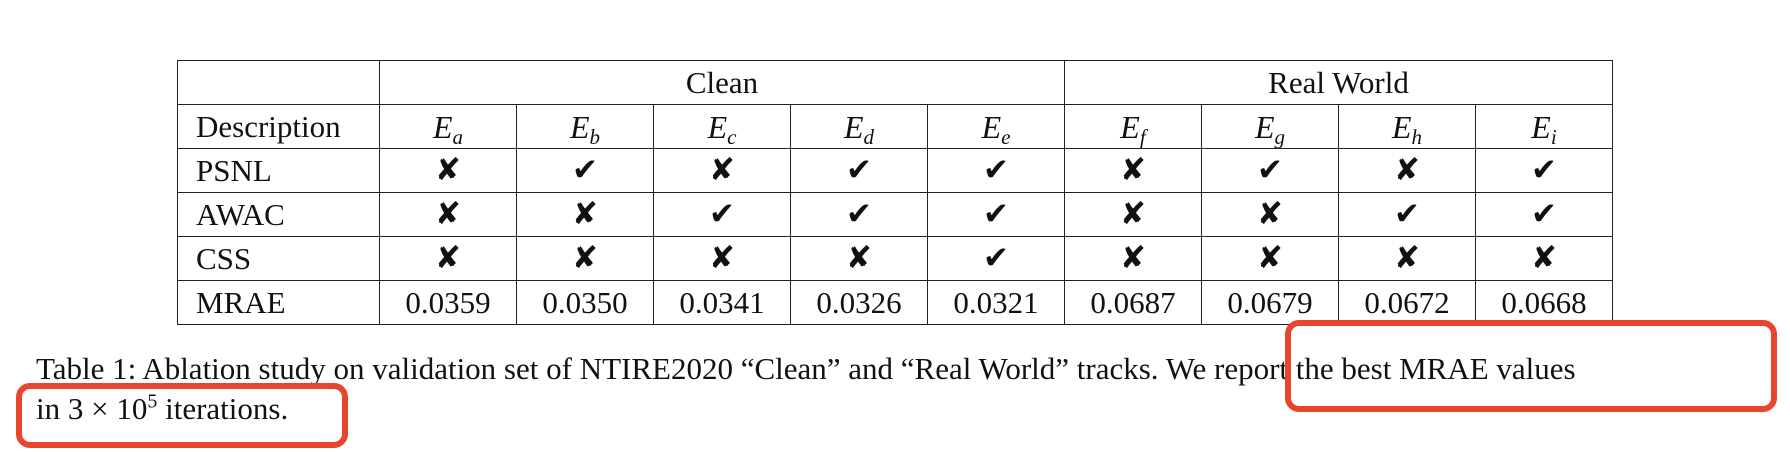 The height and width of the screenshot is (452, 1790). I want to click on caption-line2-pre: in 3 × 10, so click(92, 408).